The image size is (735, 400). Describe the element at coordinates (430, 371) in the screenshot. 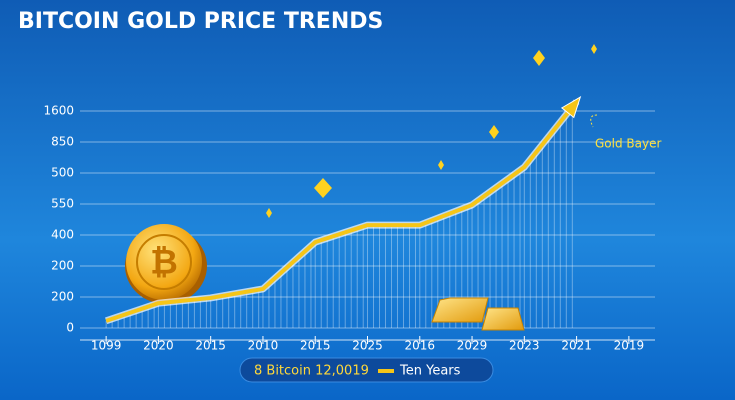

I see `legend-label: Ten Years` at that location.